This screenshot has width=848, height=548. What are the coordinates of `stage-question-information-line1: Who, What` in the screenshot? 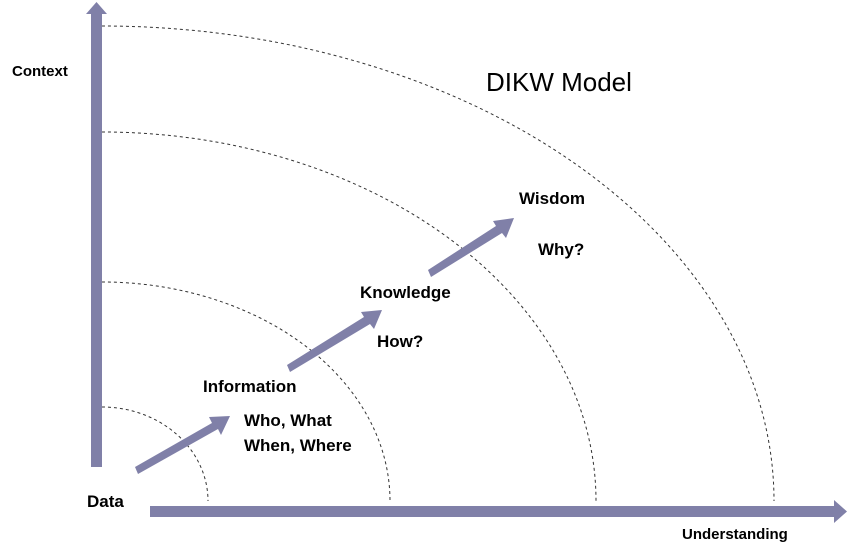 It's located at (288, 420).